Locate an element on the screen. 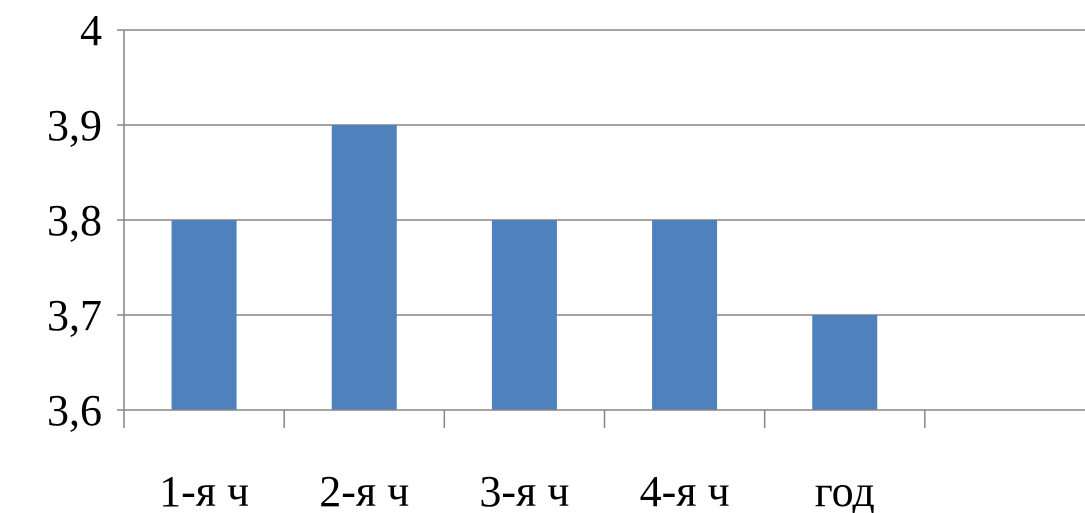 Image resolution: width=1085 pixels, height=513 pixels. x-tick-label: 3-я ч is located at coordinates (524, 490).